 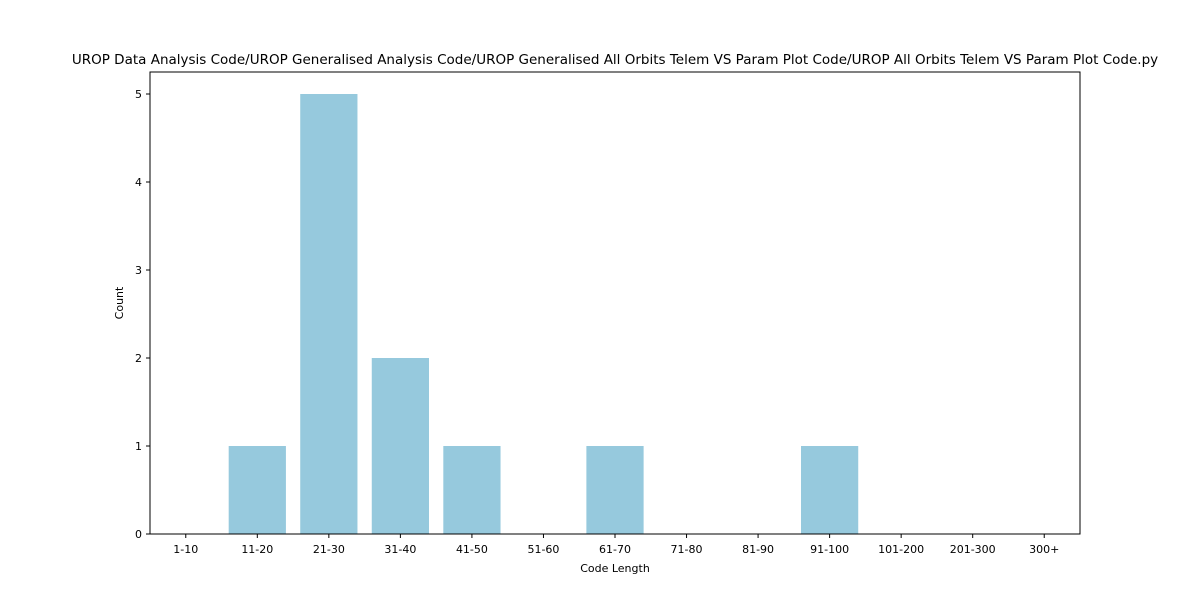 I want to click on x-tick-label: 201-300, so click(x=973, y=549).